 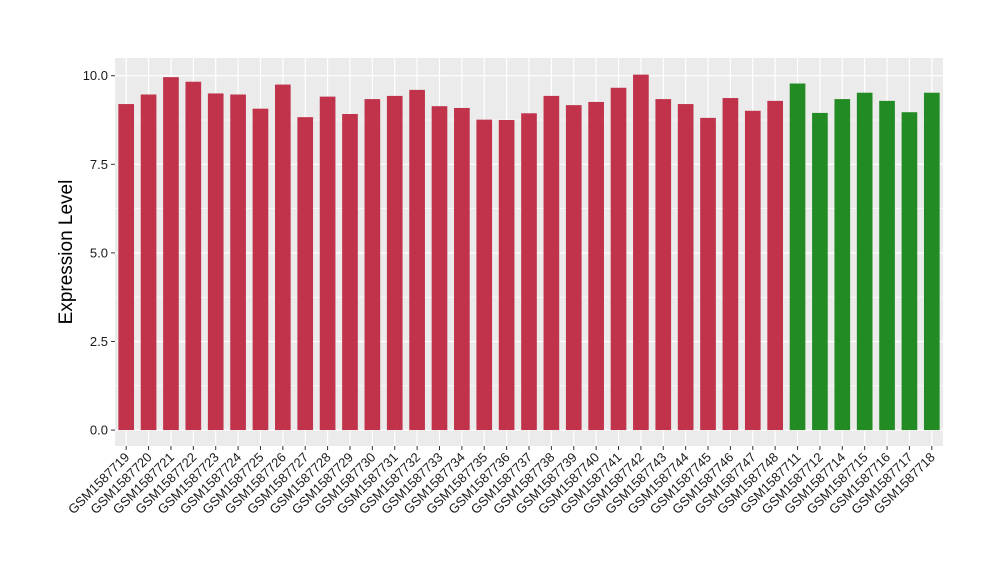 What do you see at coordinates (238, 262) in the screenshot?
I see `bar-GSM1587724` at bounding box center [238, 262].